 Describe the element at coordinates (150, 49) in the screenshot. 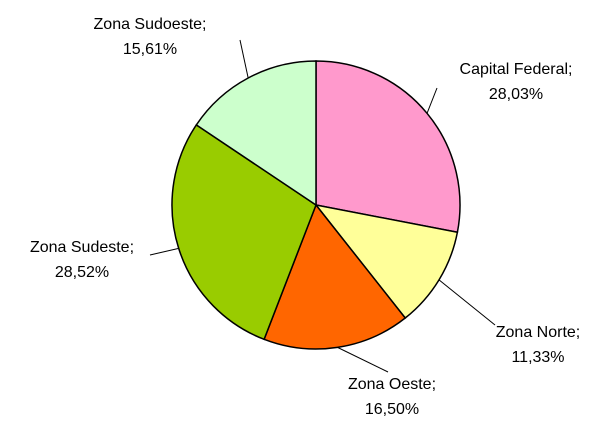

I see `slice-value-label: 15,61%` at that location.